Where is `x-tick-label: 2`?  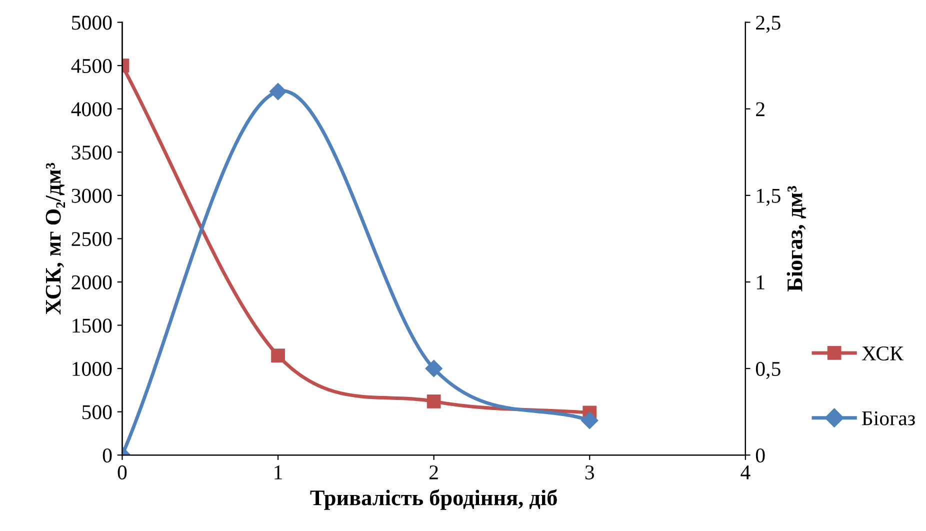
x-tick-label: 2 is located at coordinates (434, 472).